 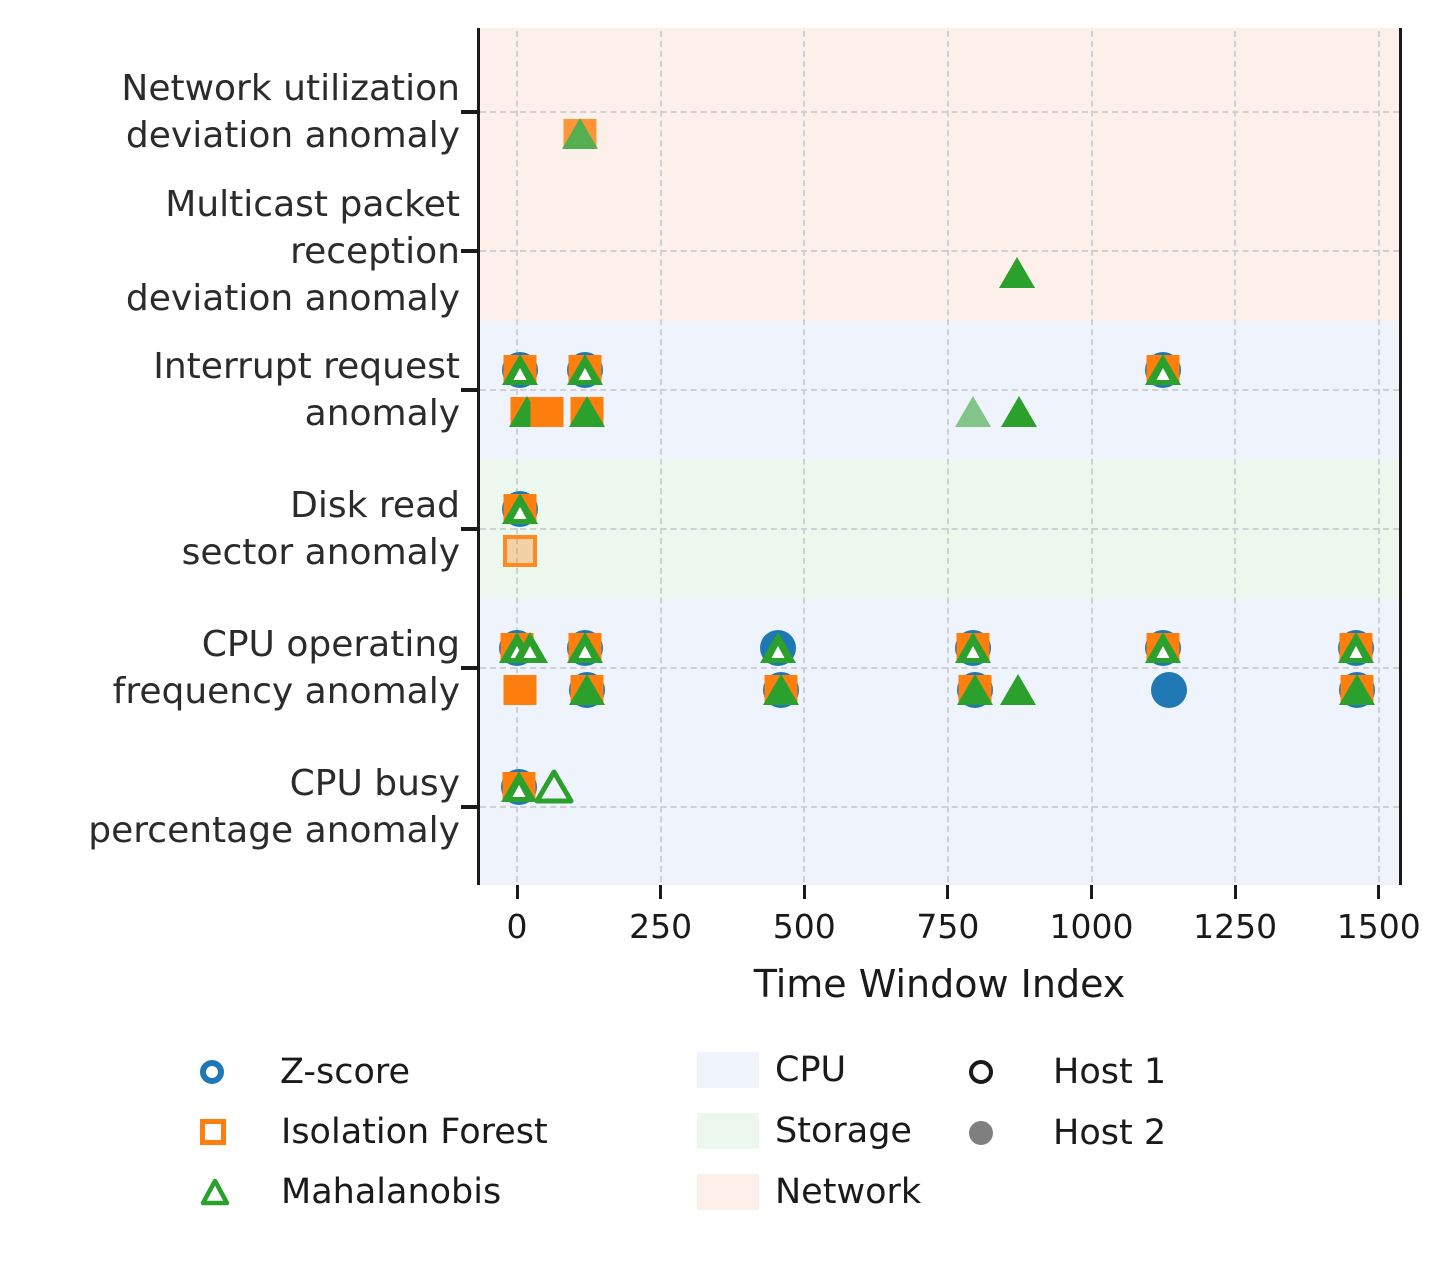 I want to click on legend-resource-storage: Storage, so click(x=804, y=1131).